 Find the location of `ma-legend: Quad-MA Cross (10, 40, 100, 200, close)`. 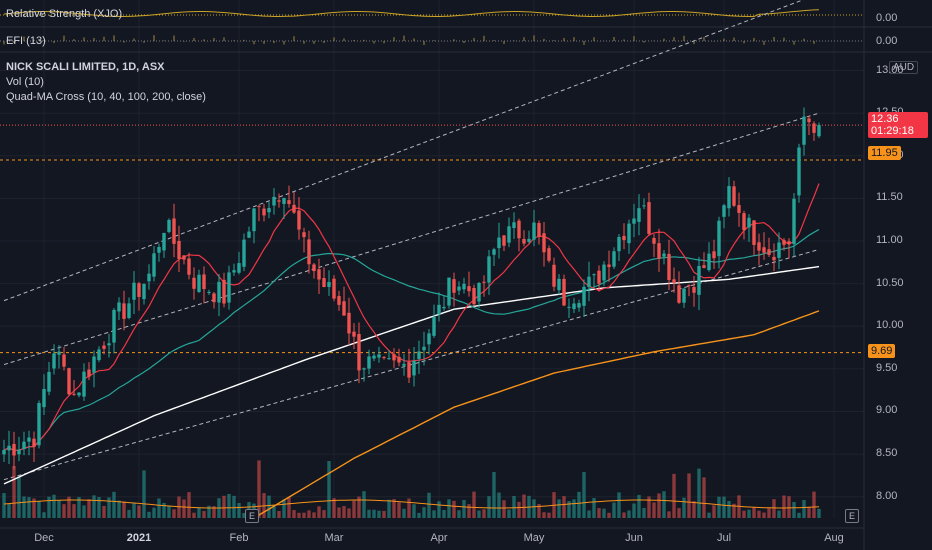

ma-legend: Quad-MA Cross (10, 40, 100, 200, close) is located at coordinates (106, 97).